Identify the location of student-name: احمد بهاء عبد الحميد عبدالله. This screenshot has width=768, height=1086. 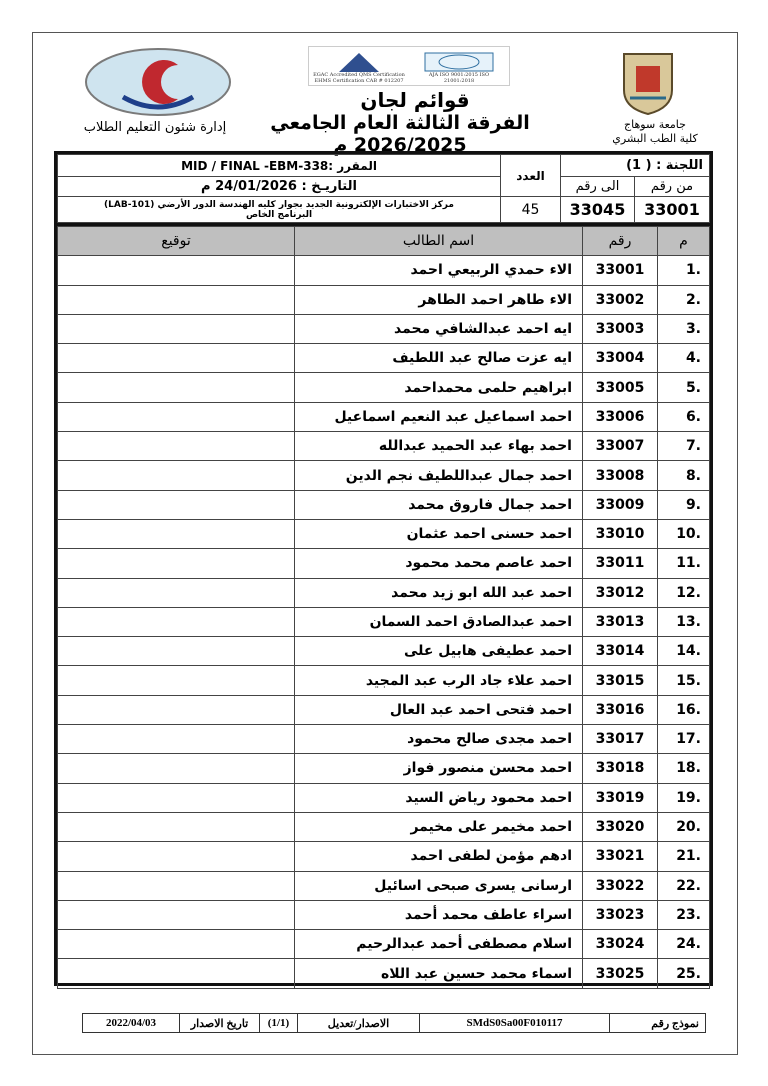
(438, 446).